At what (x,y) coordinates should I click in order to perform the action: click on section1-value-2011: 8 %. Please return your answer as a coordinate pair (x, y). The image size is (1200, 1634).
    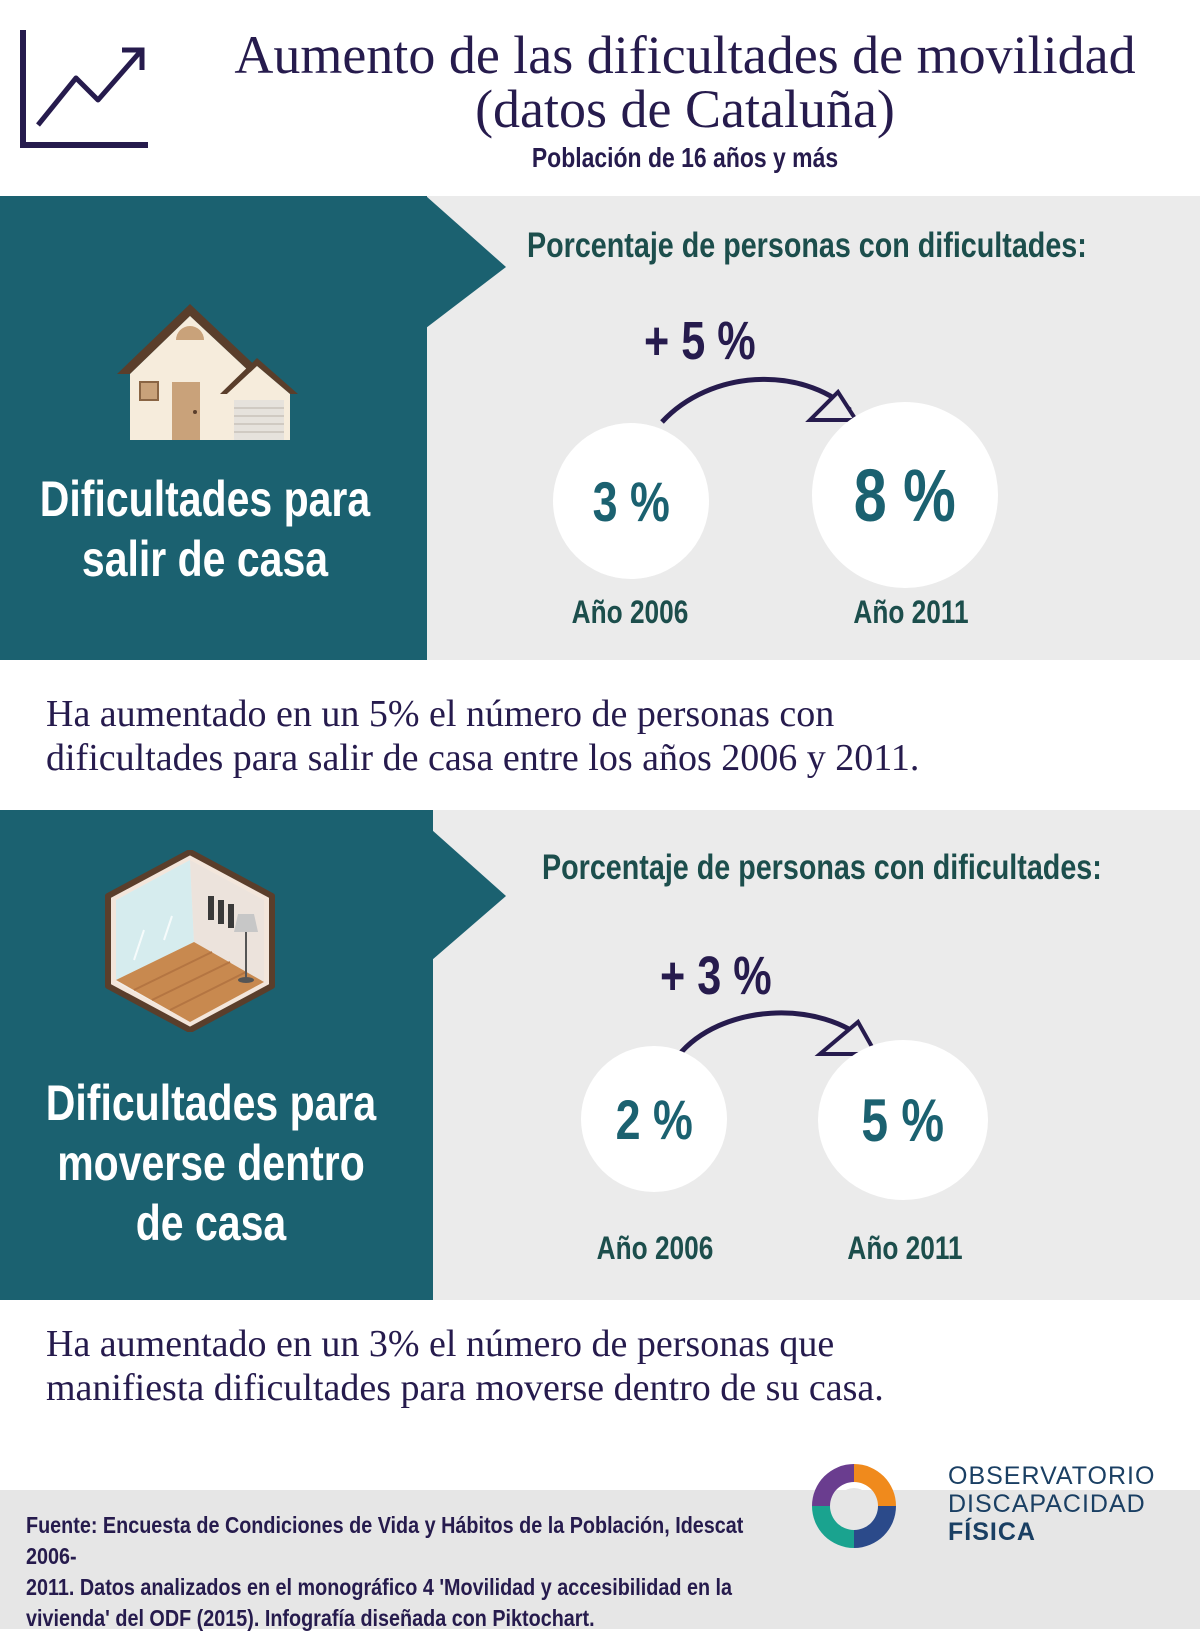
    Looking at the image, I should click on (904, 495).